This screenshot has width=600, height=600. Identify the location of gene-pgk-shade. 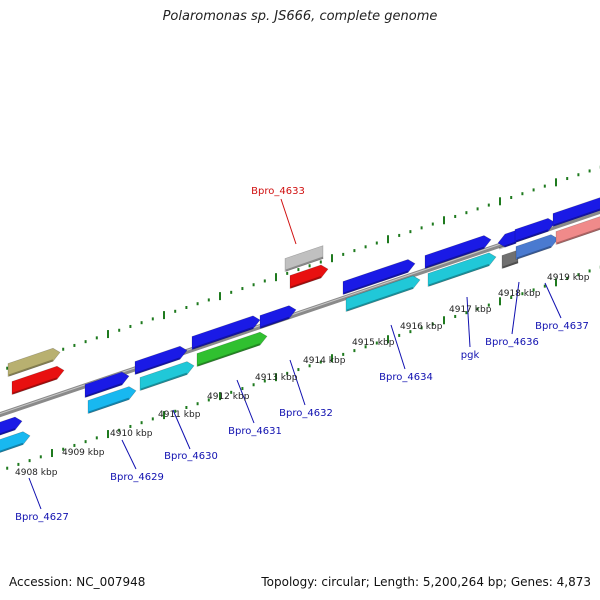
(459, 275).